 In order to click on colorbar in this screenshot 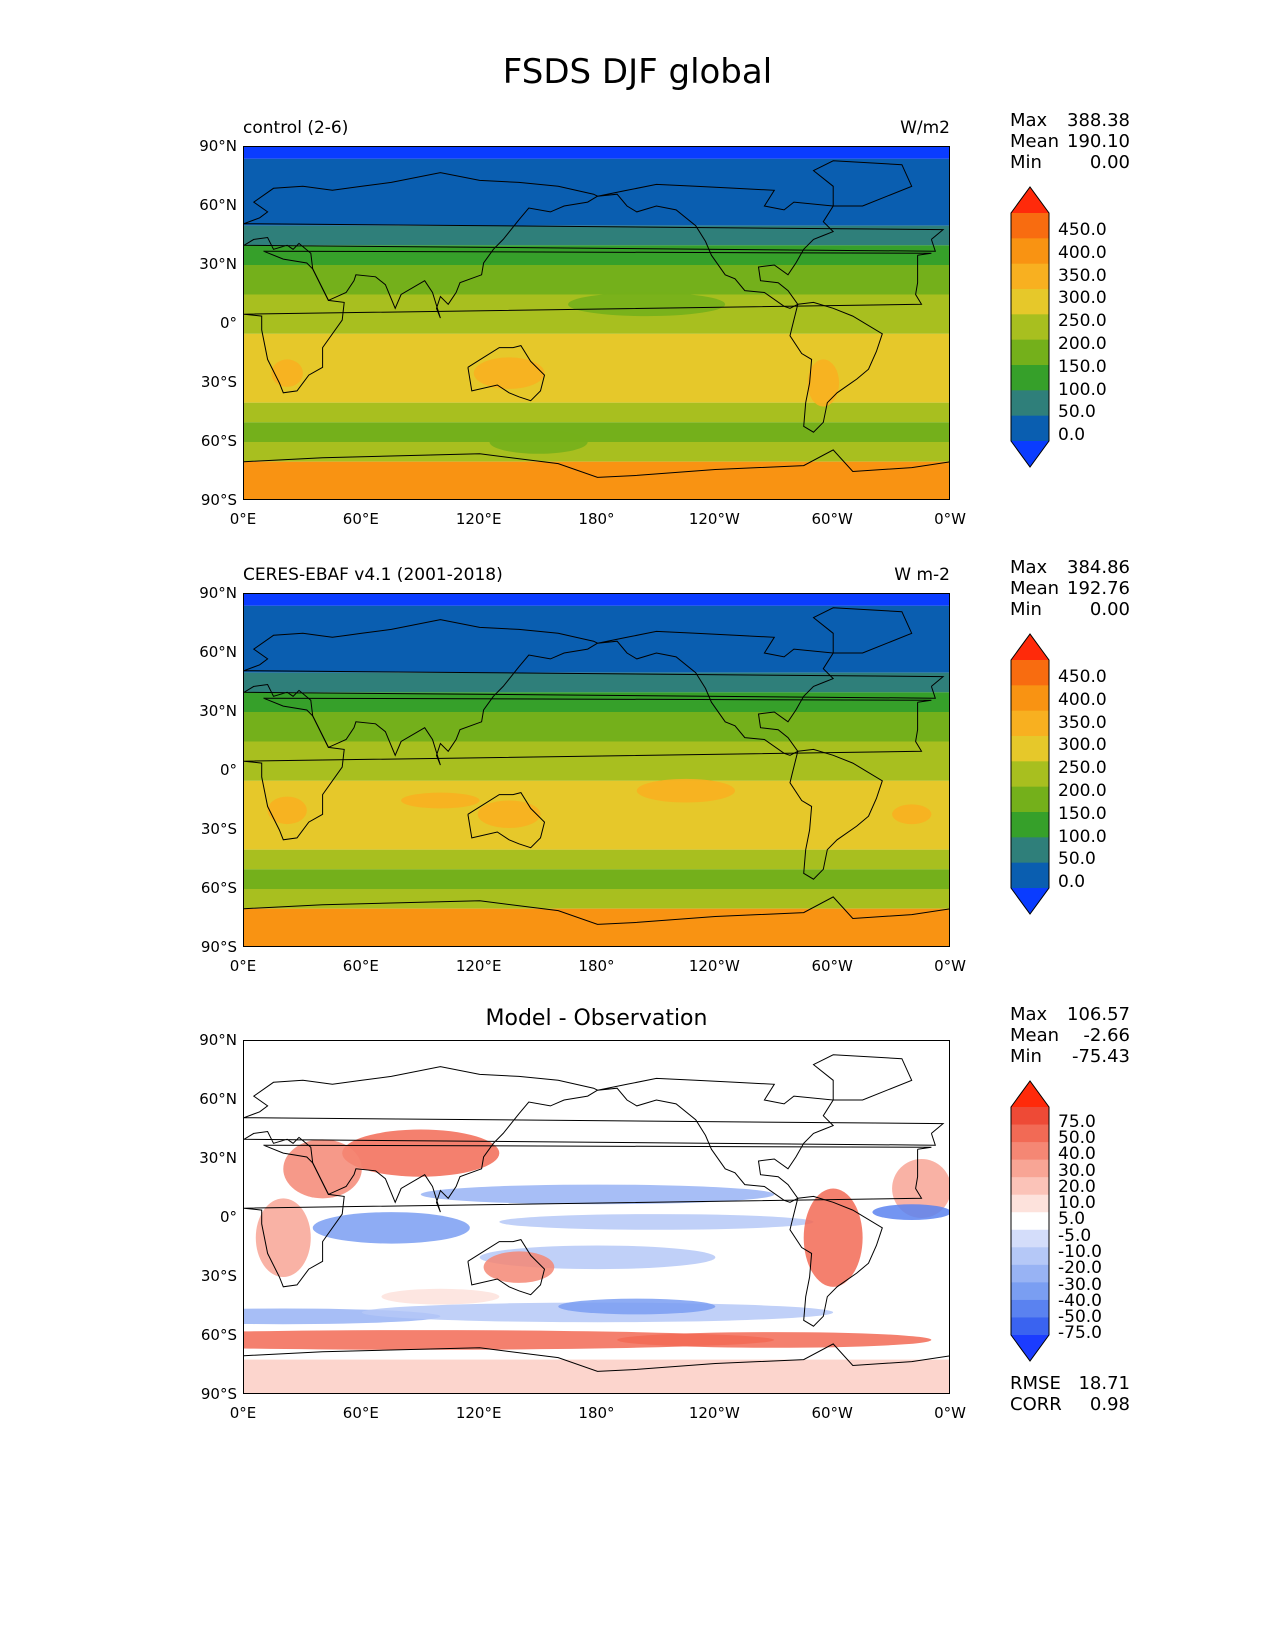, I will do `click(1030, 329)`.